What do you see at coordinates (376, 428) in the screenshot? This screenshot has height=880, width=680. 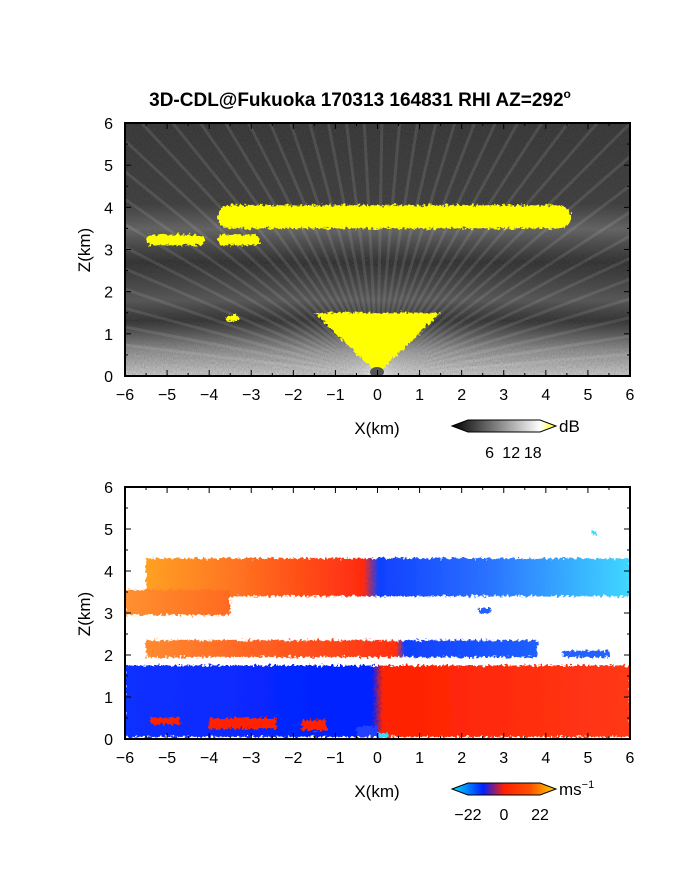 I see `reflectivity-xlabel: X(km)` at bounding box center [376, 428].